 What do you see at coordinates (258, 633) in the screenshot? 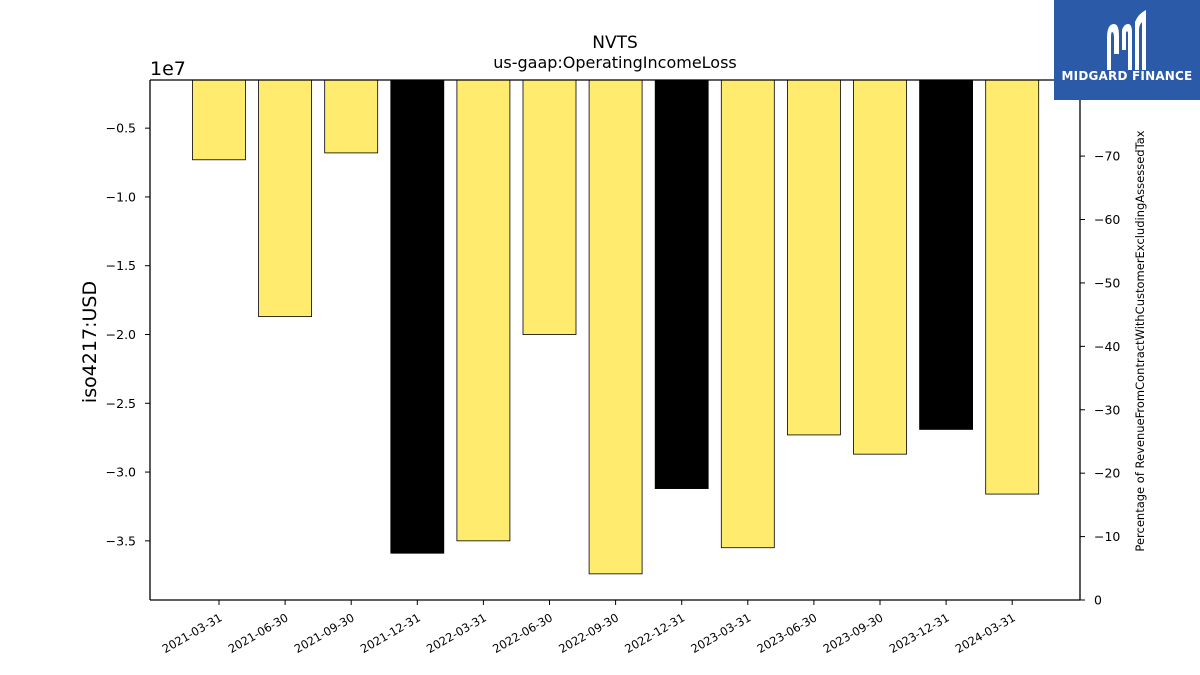
I see `x-tick-label: 2021-06-30` at bounding box center [258, 633].